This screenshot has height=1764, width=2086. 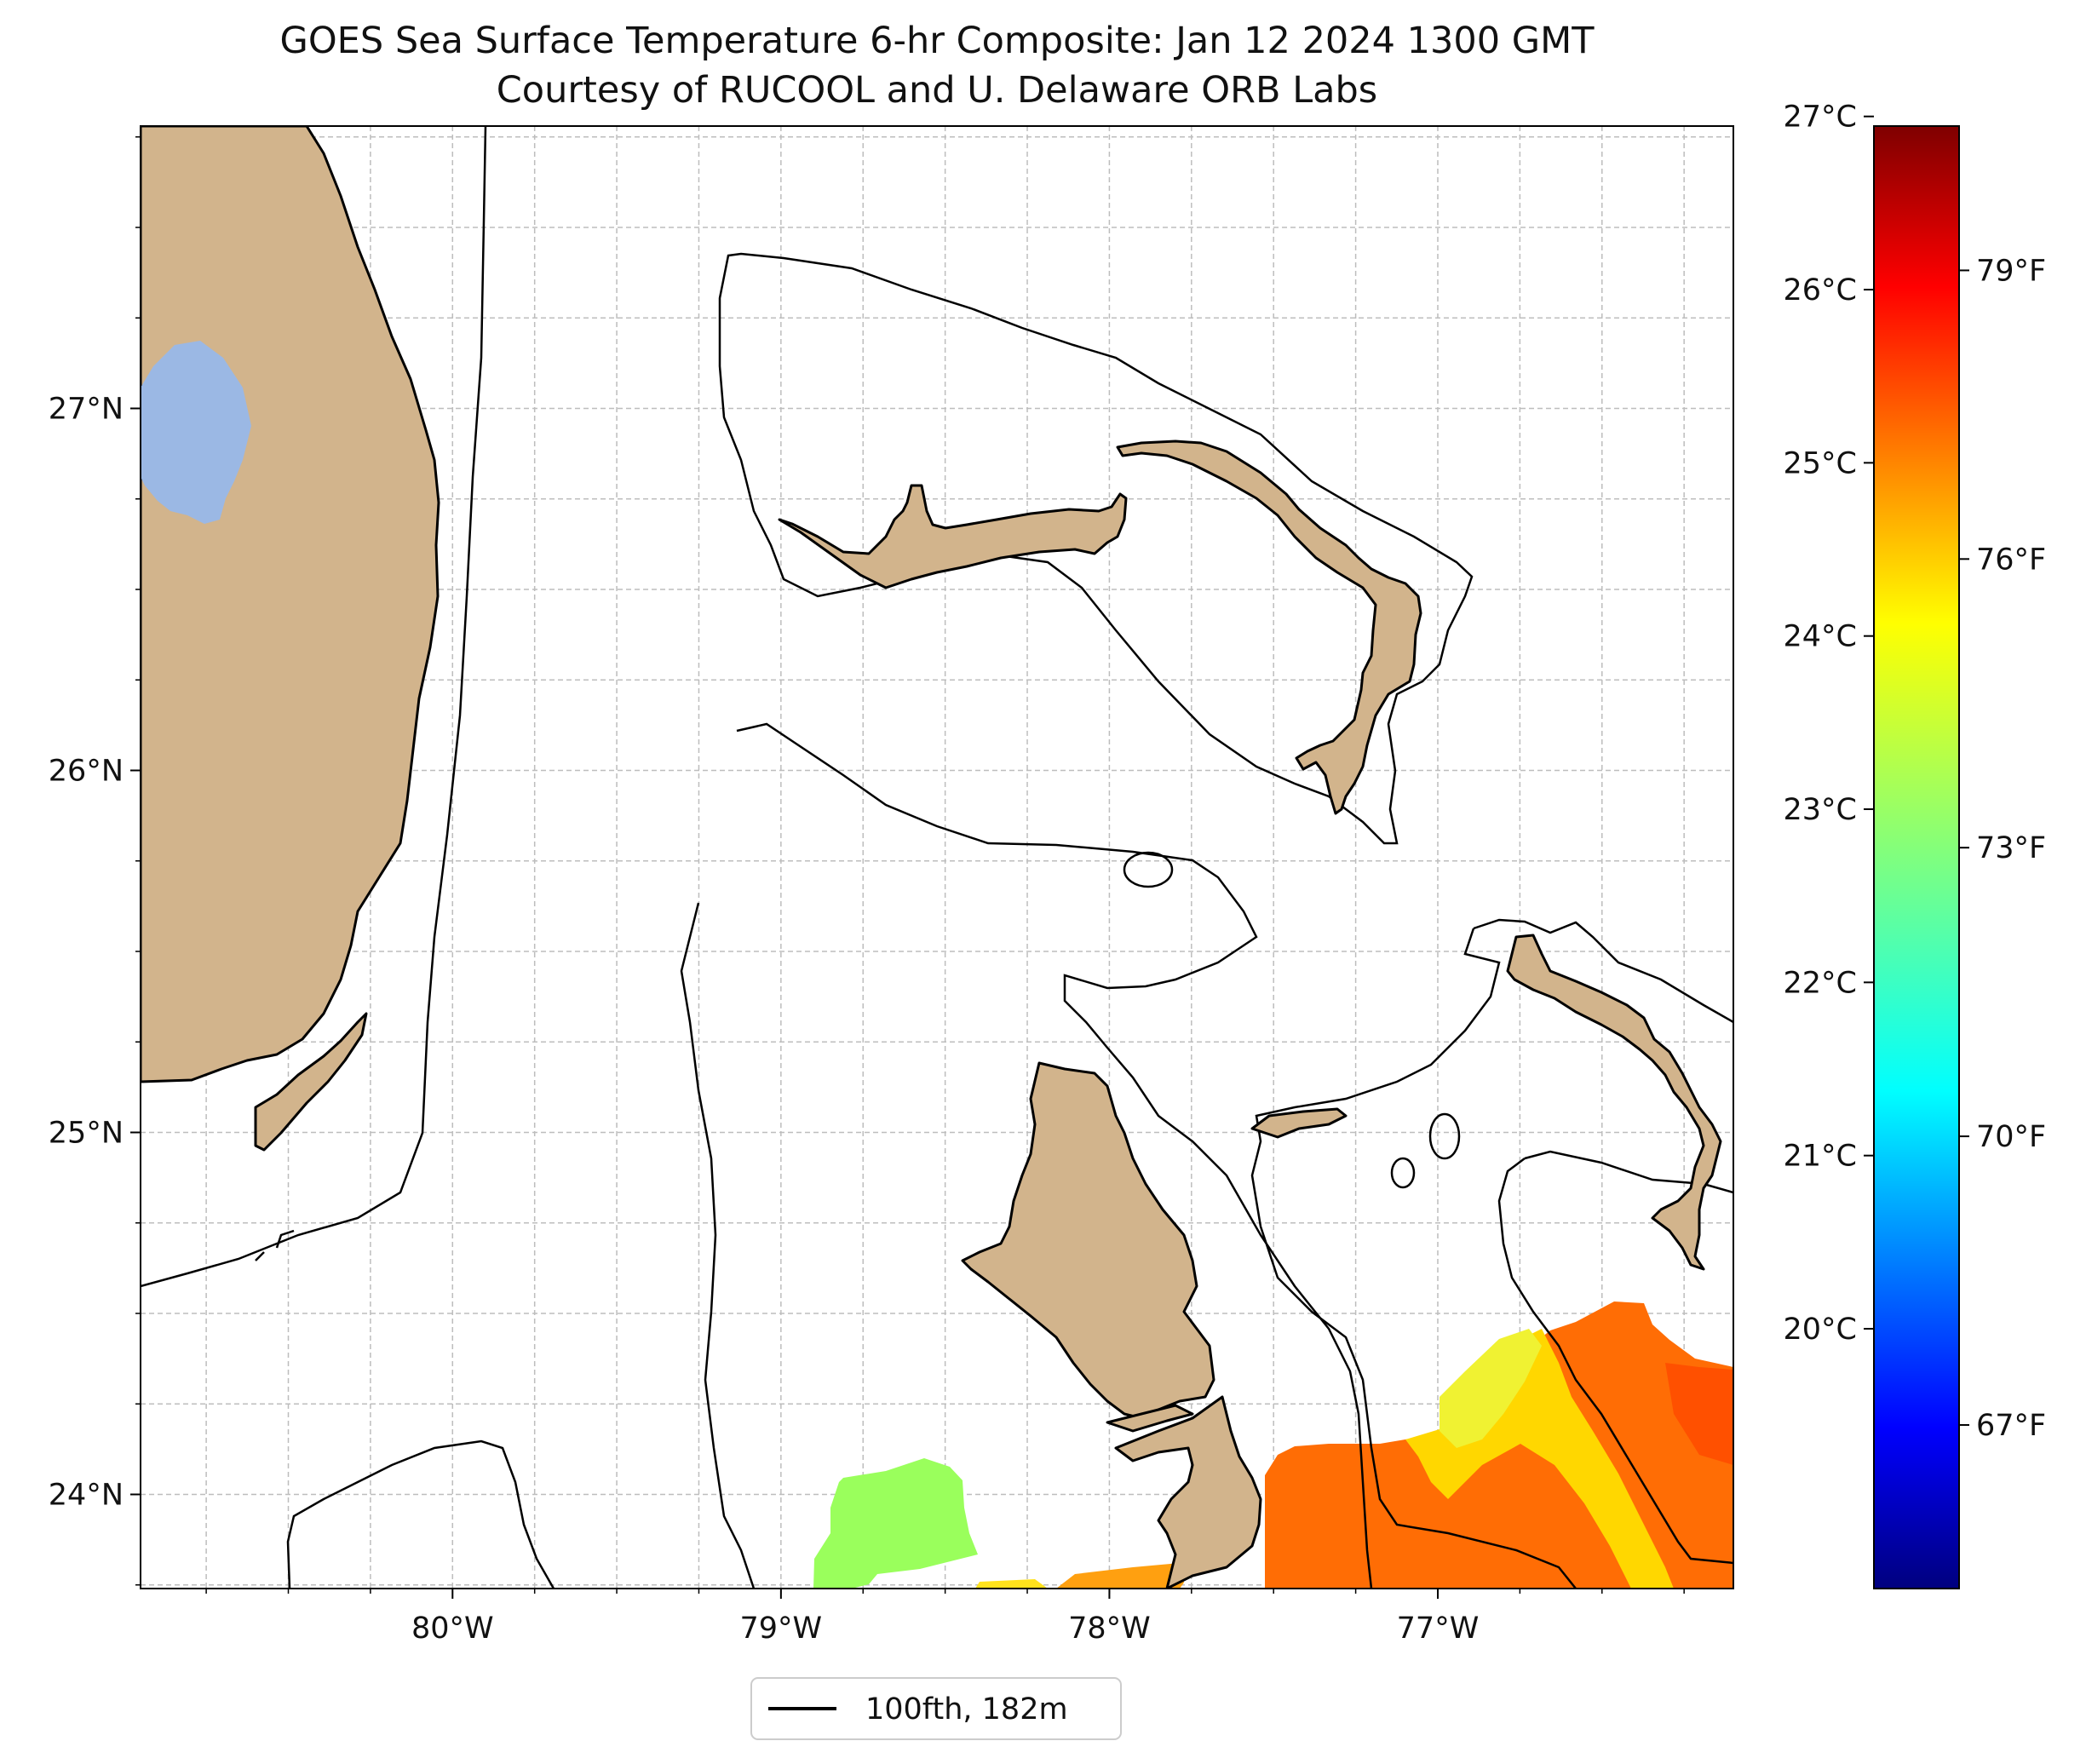 I want to click on contour-florida-straits, so click(x=314, y=707).